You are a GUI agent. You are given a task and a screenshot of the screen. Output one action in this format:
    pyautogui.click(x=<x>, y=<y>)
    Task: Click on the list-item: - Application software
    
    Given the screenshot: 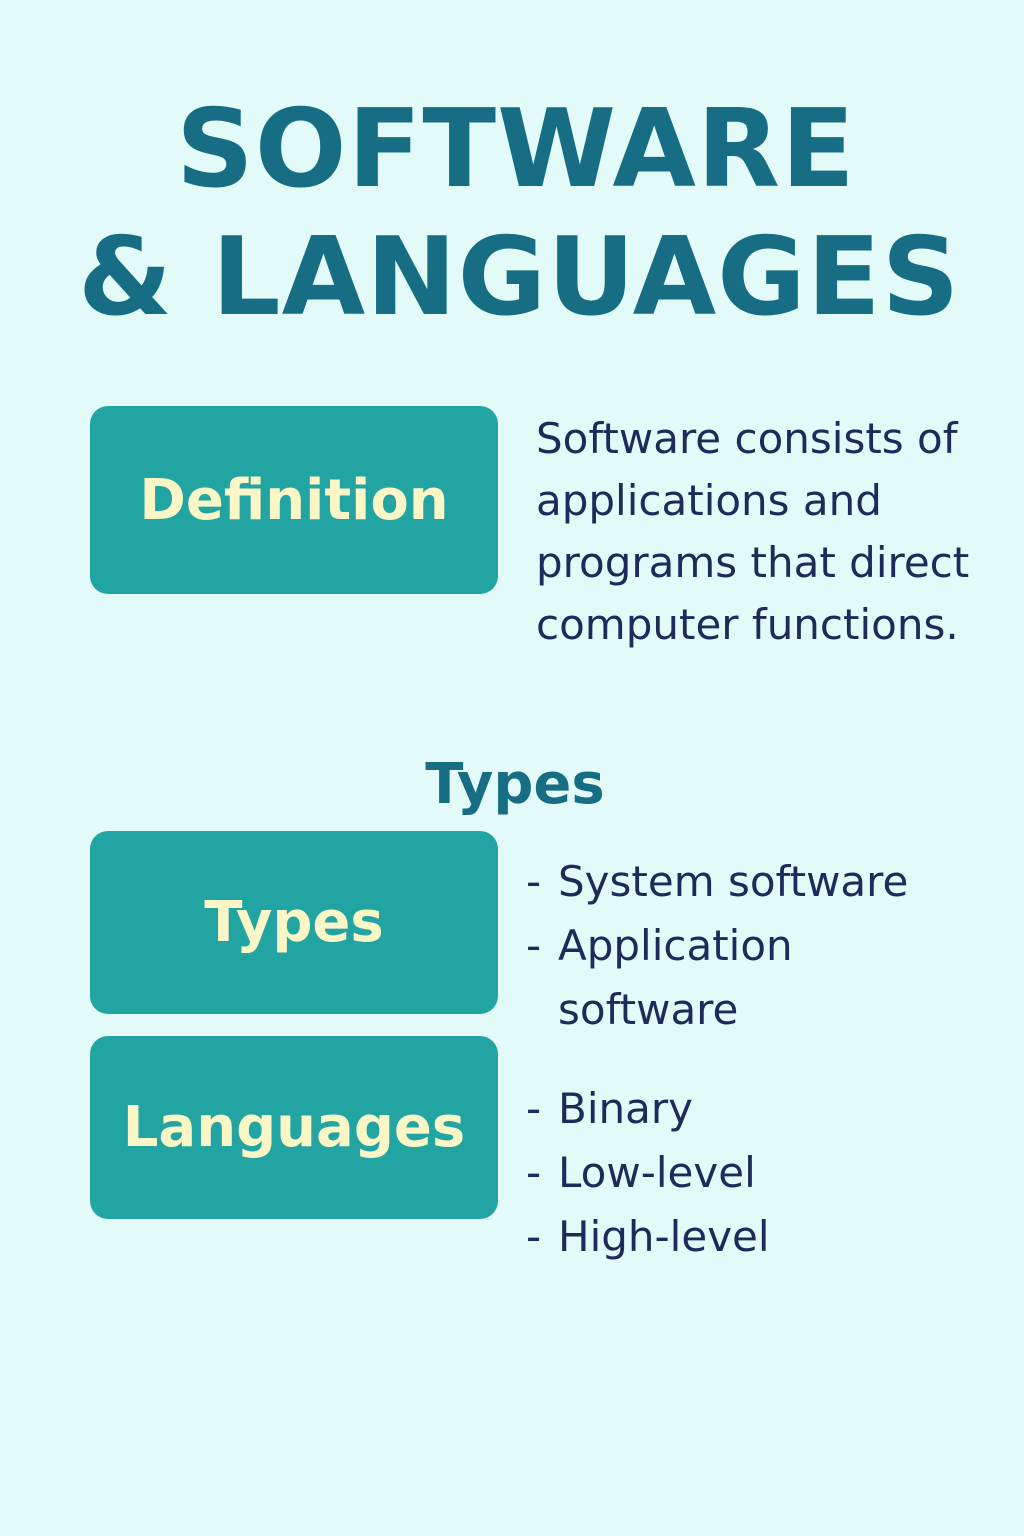 What is the action you would take?
    pyautogui.click(x=756, y=978)
    